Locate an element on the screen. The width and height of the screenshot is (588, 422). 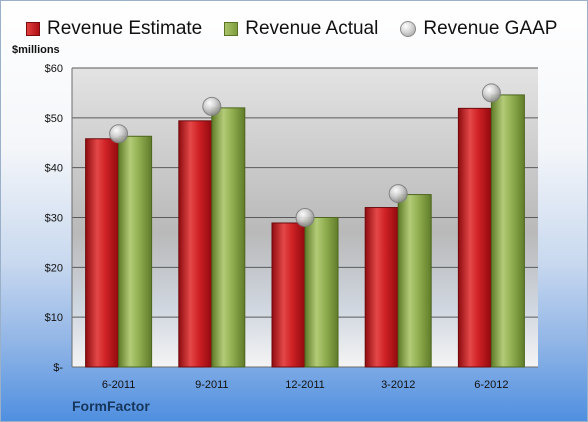
legend-swatch-estimate is located at coordinates (33, 29).